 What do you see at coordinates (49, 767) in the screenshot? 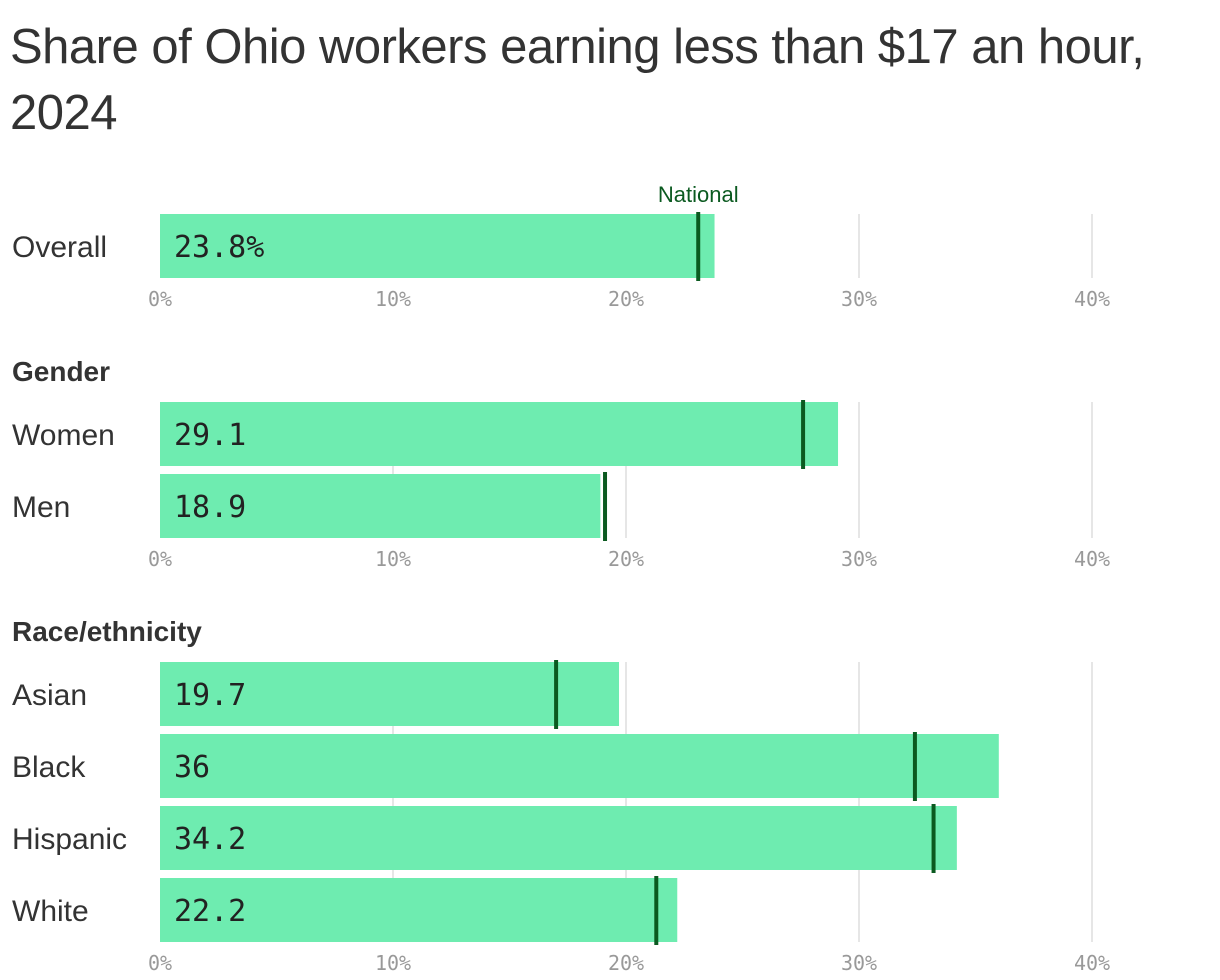
I see `category-label: Black` at bounding box center [49, 767].